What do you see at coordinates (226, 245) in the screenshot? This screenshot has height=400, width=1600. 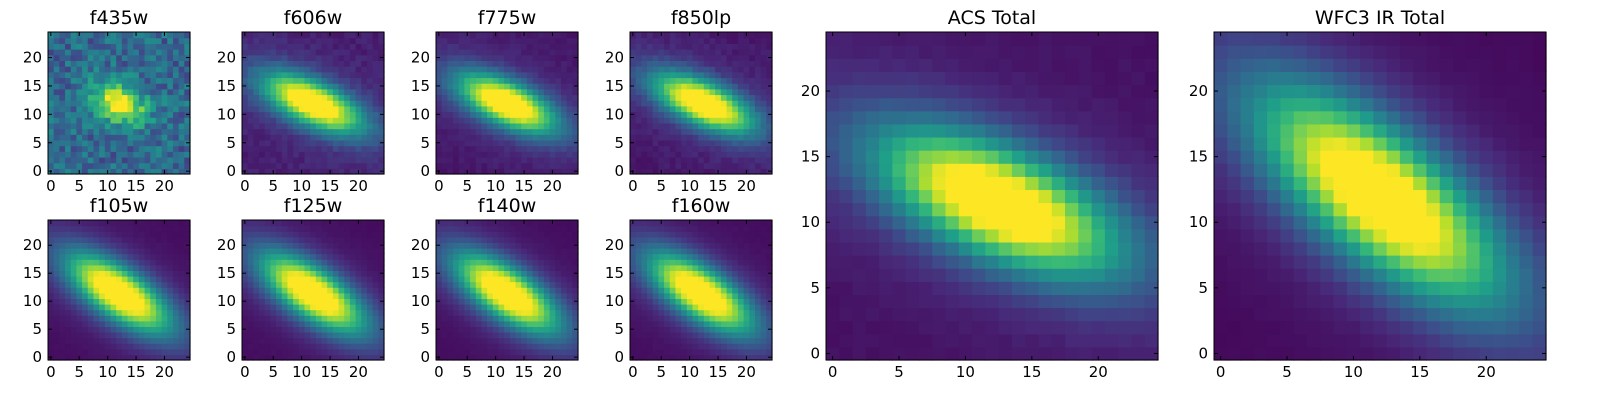 I see `y-tick-label: 20` at bounding box center [226, 245].